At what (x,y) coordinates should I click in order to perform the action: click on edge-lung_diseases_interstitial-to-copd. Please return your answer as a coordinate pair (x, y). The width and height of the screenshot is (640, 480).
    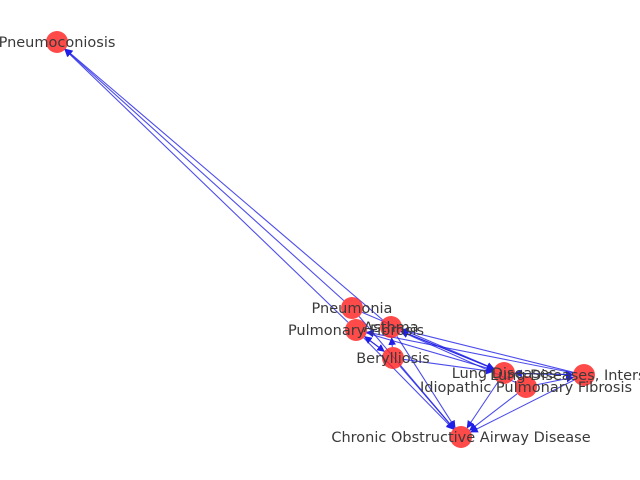
    Looking at the image, I should click on (522, 406).